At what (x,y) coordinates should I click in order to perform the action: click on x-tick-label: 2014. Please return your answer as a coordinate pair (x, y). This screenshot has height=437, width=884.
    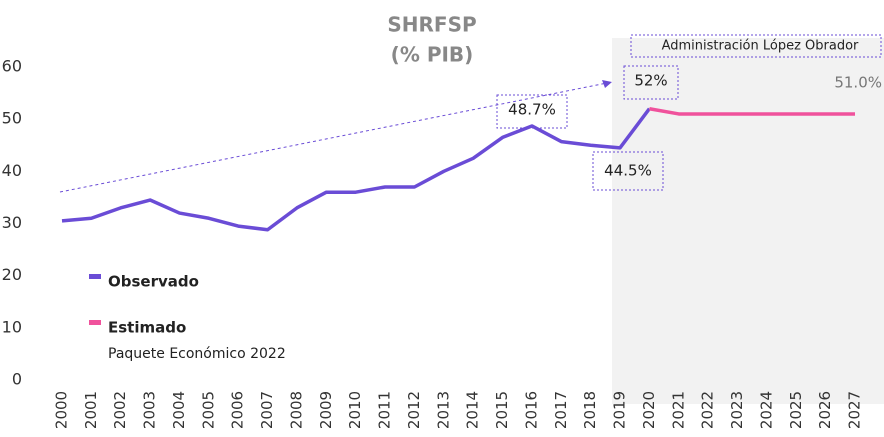
    Looking at the image, I should click on (473, 410).